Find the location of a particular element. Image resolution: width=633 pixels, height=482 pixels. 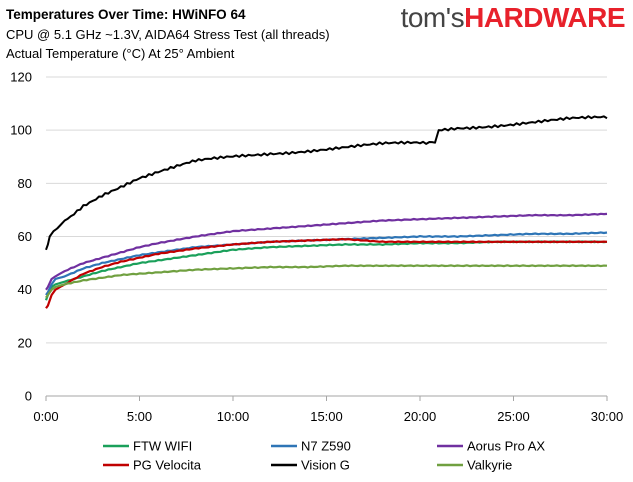

y-tick-label: 40 is located at coordinates (25, 289).